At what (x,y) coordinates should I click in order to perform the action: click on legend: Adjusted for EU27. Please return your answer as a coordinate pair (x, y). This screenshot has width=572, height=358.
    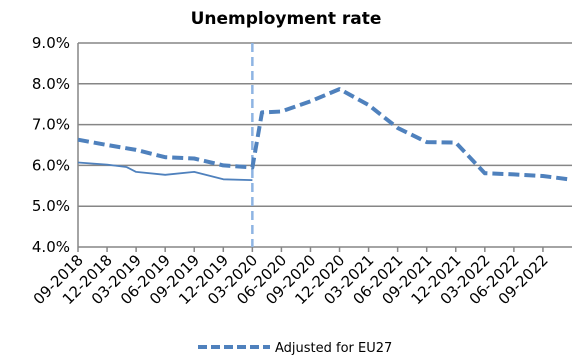
    Looking at the image, I should click on (295, 348).